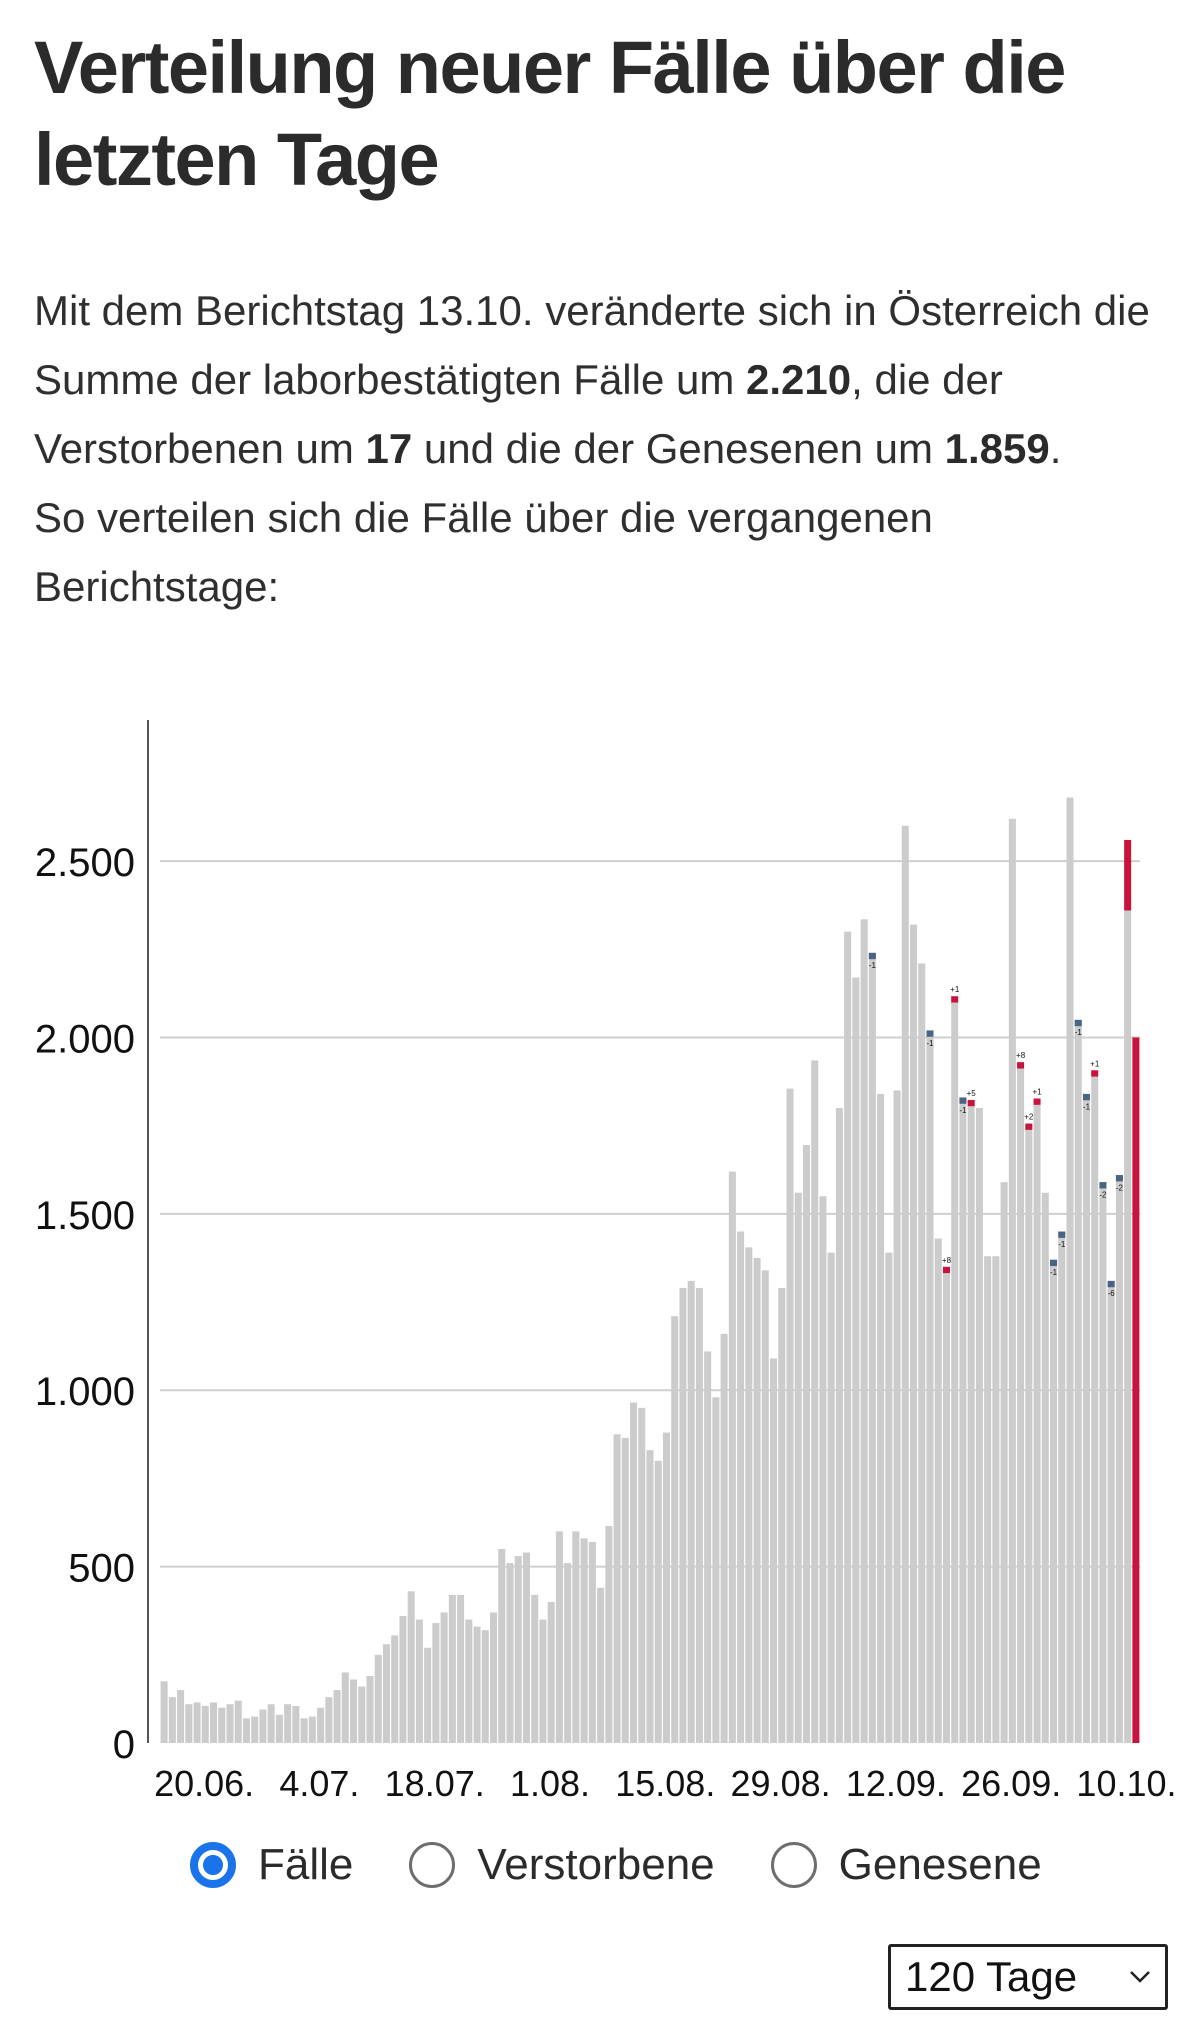  Describe the element at coordinates (389, 448) in the screenshot. I see `deaths-delta: 17` at that location.